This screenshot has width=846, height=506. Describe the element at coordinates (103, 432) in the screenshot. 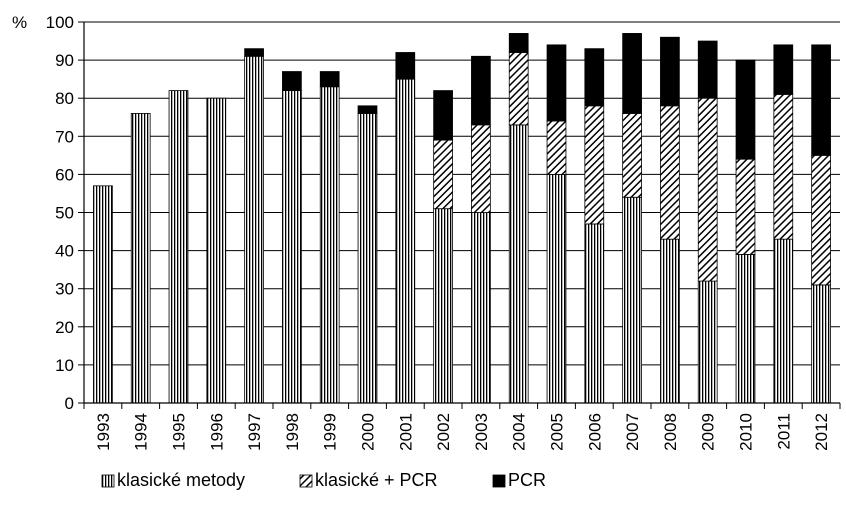

I see `x-tick-label: 1993` at that location.